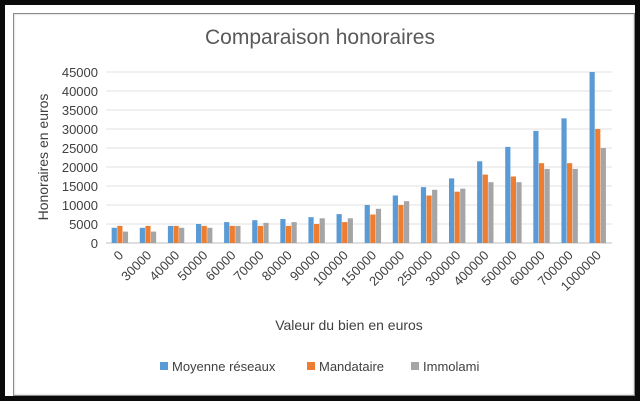  Describe the element at coordinates (80, 205) in the screenshot. I see `y-tick-label: 10000` at that location.